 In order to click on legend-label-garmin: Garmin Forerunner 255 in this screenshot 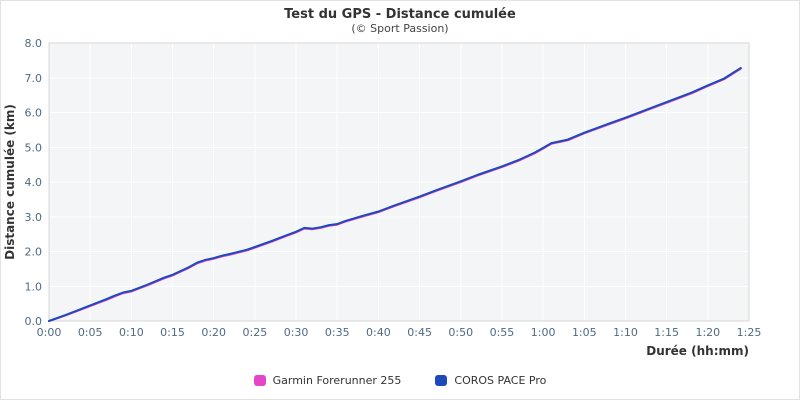, I will do `click(337, 380)`.